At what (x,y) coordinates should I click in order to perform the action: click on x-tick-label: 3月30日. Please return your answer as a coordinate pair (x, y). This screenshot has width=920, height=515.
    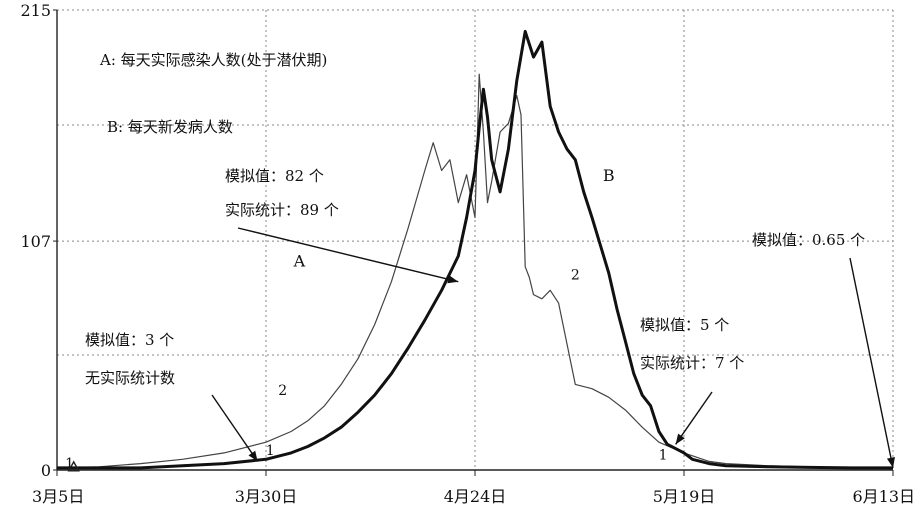
    Looking at the image, I should click on (266, 496).